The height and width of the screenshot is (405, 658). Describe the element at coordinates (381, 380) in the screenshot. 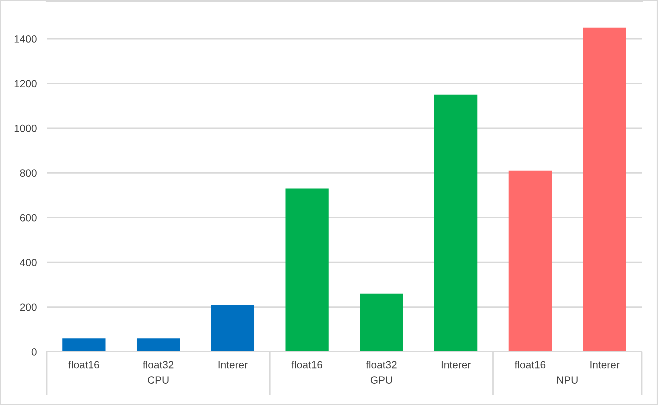

I see `text: GPU` at that location.